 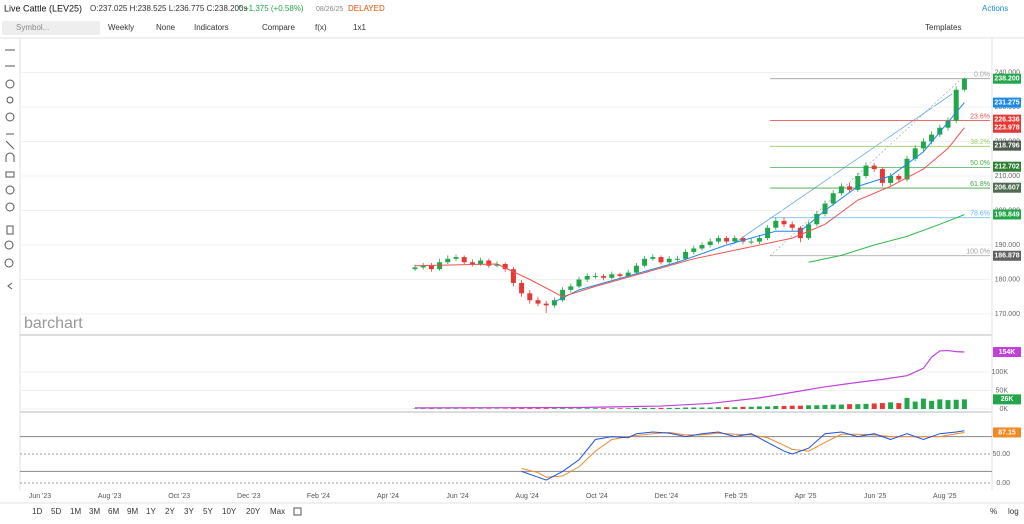 What do you see at coordinates (995, 8) in the screenshot?
I see `actions: Actions` at bounding box center [995, 8].